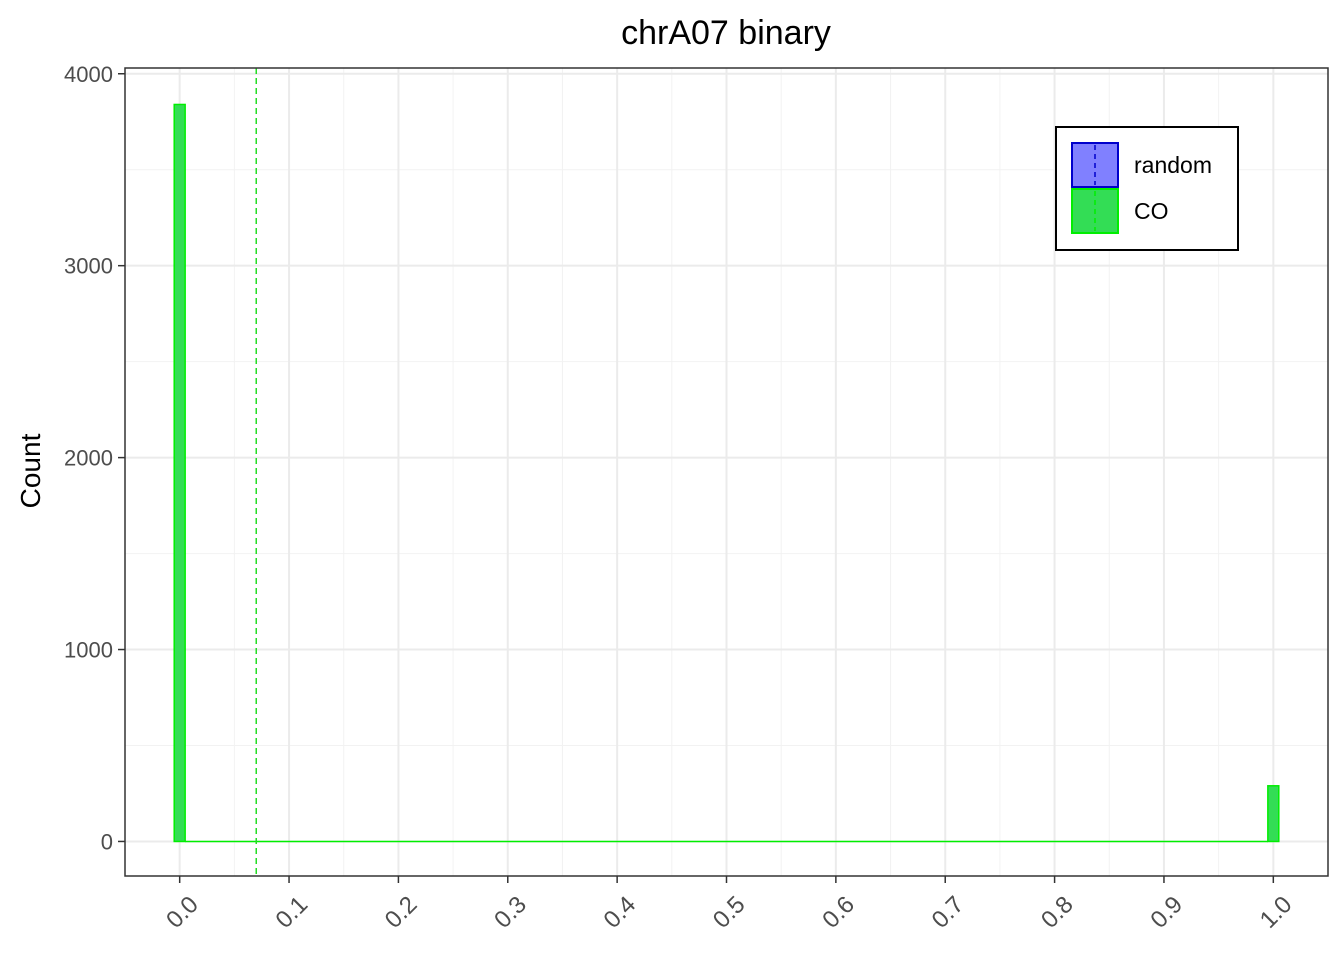  Describe the element at coordinates (1173, 165) in the screenshot. I see `legend-label-random: random` at that location.